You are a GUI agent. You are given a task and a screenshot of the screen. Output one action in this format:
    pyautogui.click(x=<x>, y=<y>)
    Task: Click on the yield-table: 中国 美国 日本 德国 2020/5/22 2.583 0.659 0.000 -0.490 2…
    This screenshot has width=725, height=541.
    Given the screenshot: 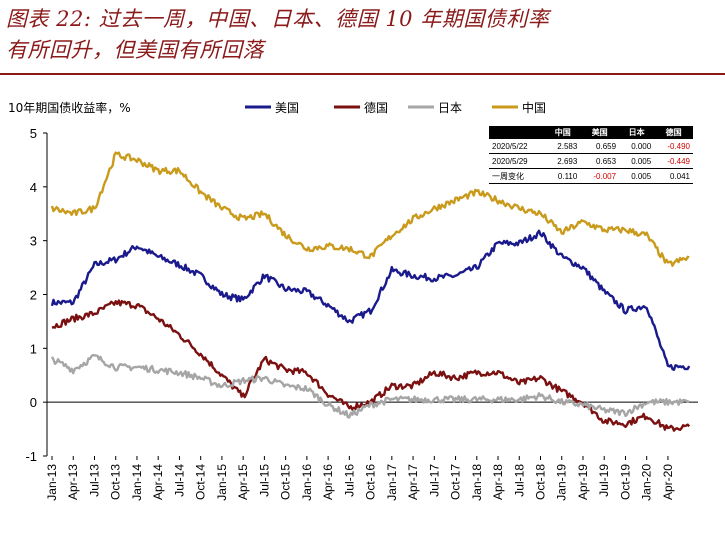 What is the action you would take?
    pyautogui.click(x=591, y=155)
    